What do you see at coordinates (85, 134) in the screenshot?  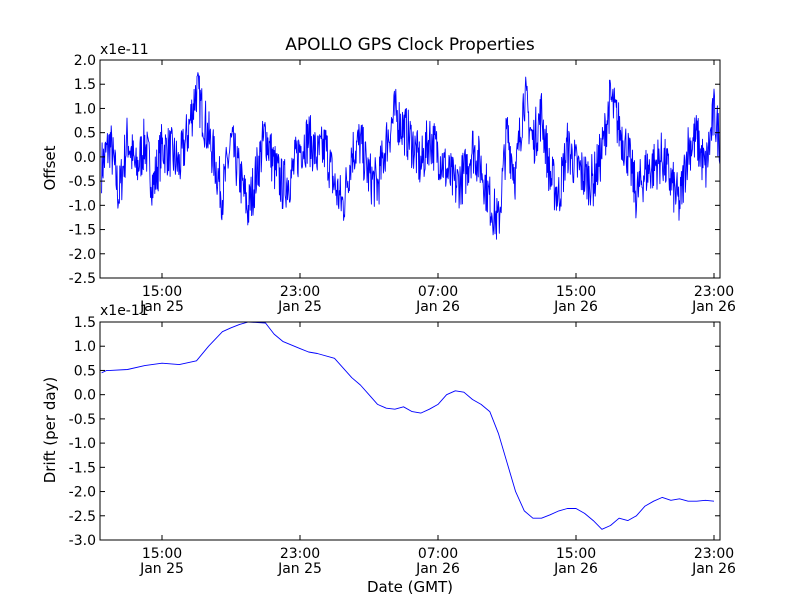 I see `top-y-tick-label: 0.5` at bounding box center [85, 134].